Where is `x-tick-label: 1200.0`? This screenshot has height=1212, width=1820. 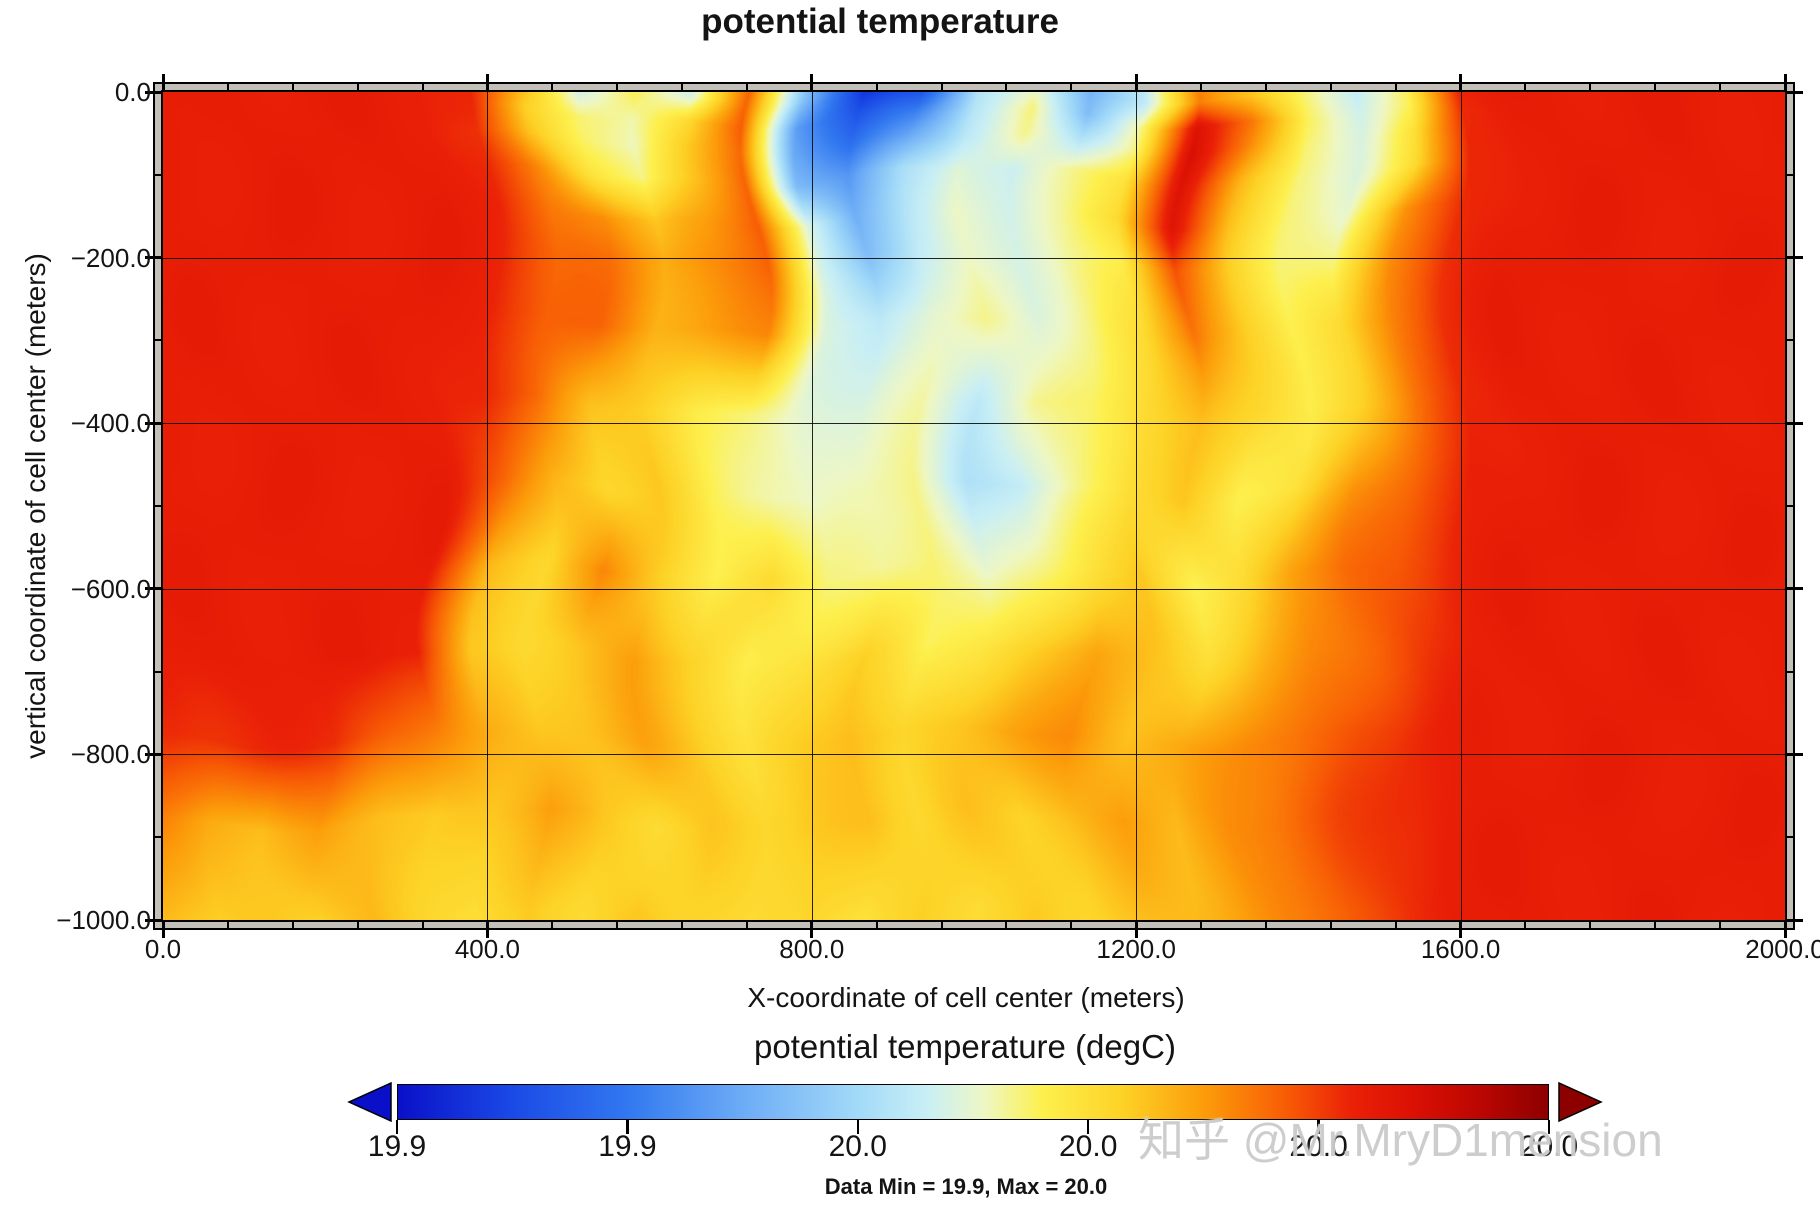 x-tick-label: 1200.0 is located at coordinates (1136, 949).